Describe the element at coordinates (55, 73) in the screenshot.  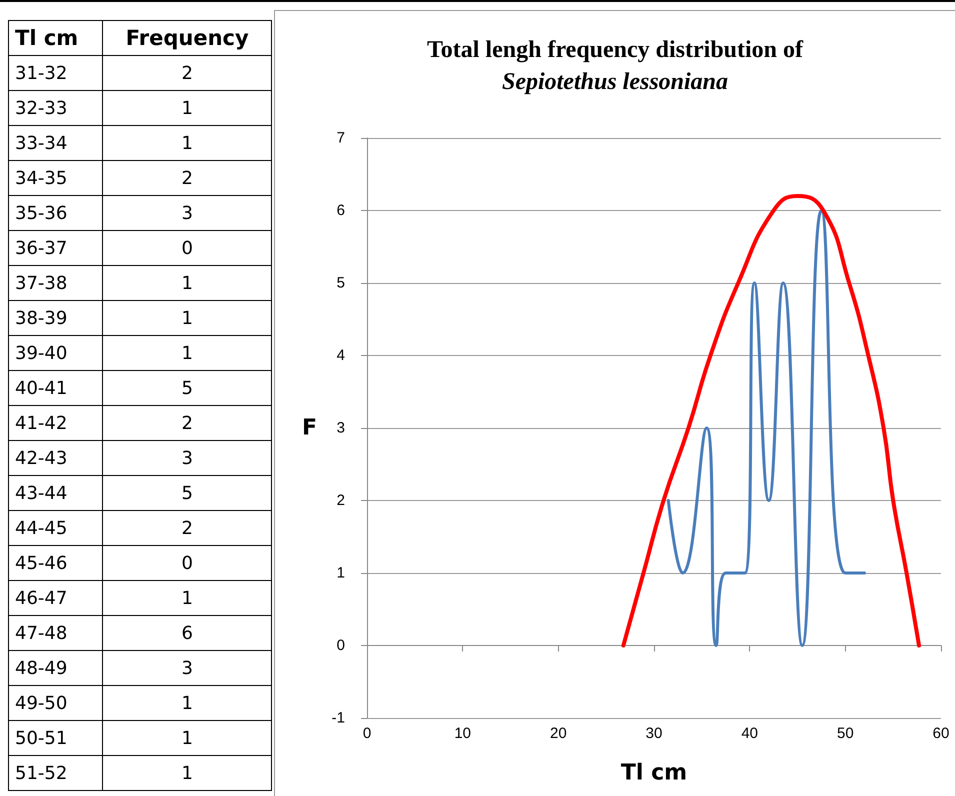
I see `category-label: 31-32` at that location.